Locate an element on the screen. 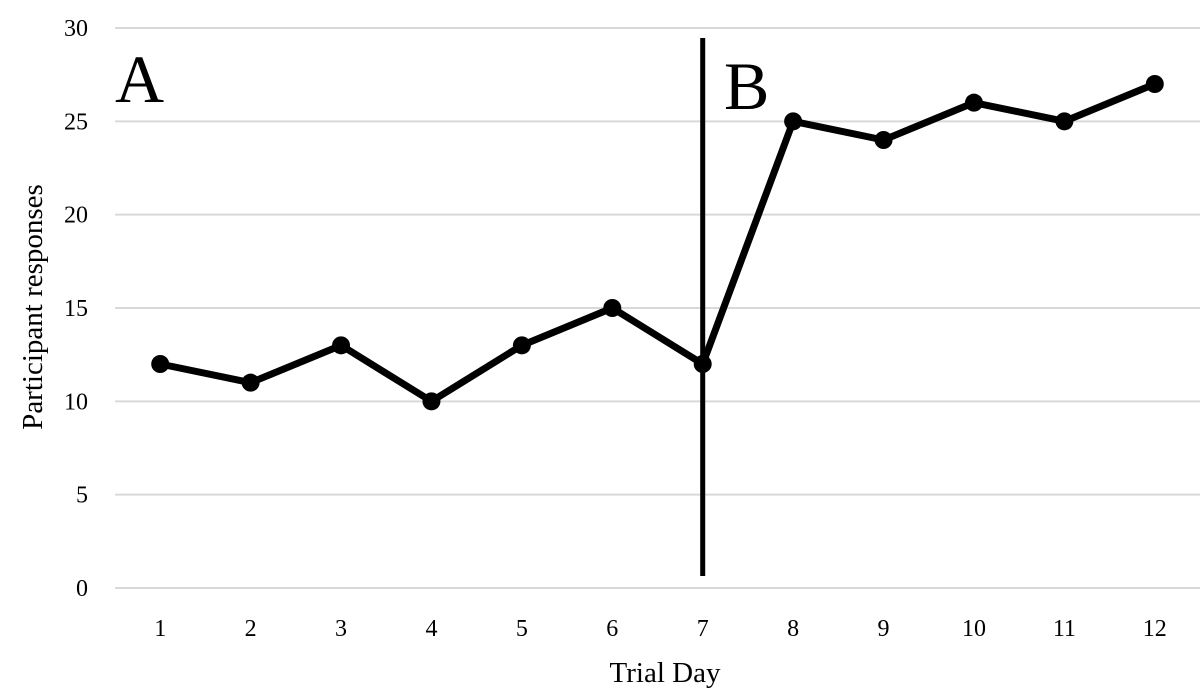 This screenshot has height=689, width=1200. x-tick-label-9: 9 is located at coordinates (884, 629).